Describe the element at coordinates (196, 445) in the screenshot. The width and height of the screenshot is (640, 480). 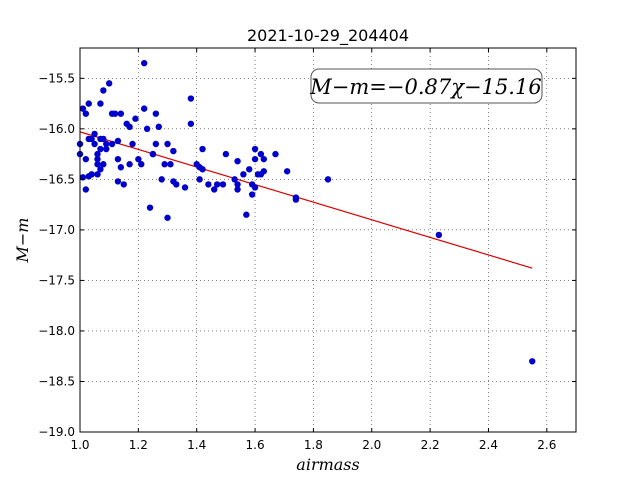
I see `x-tick-label: 1.4` at that location.